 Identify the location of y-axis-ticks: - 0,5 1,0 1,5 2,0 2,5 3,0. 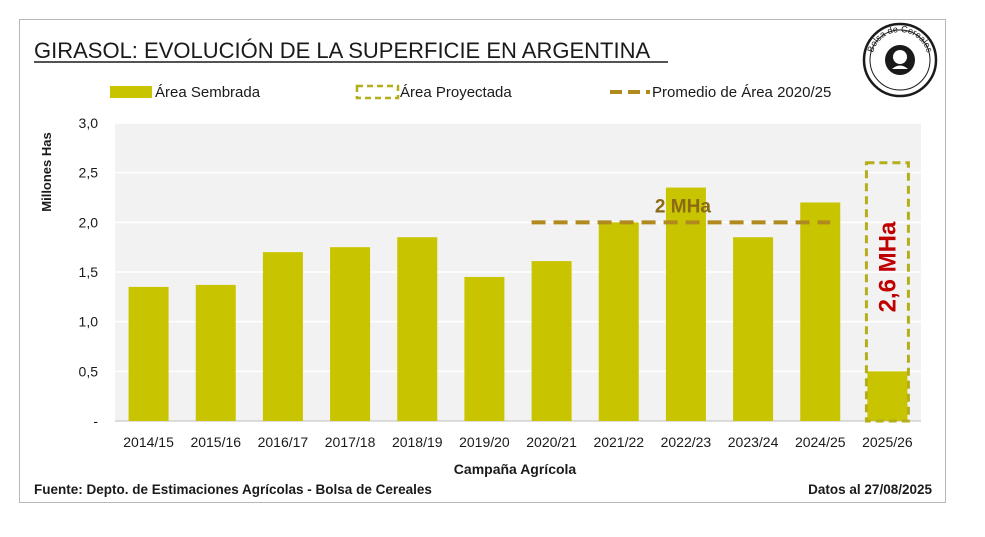
(89, 272).